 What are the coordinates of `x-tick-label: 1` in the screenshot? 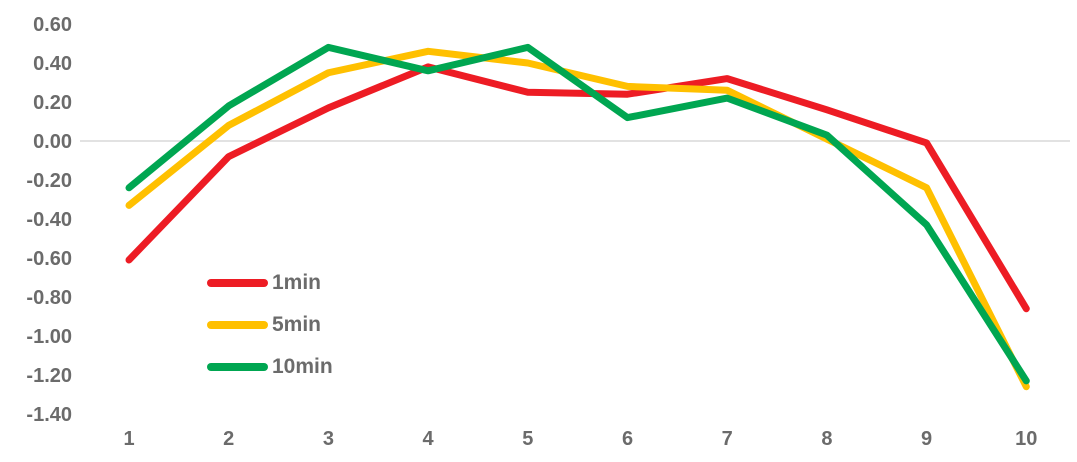 It's located at (128, 439).